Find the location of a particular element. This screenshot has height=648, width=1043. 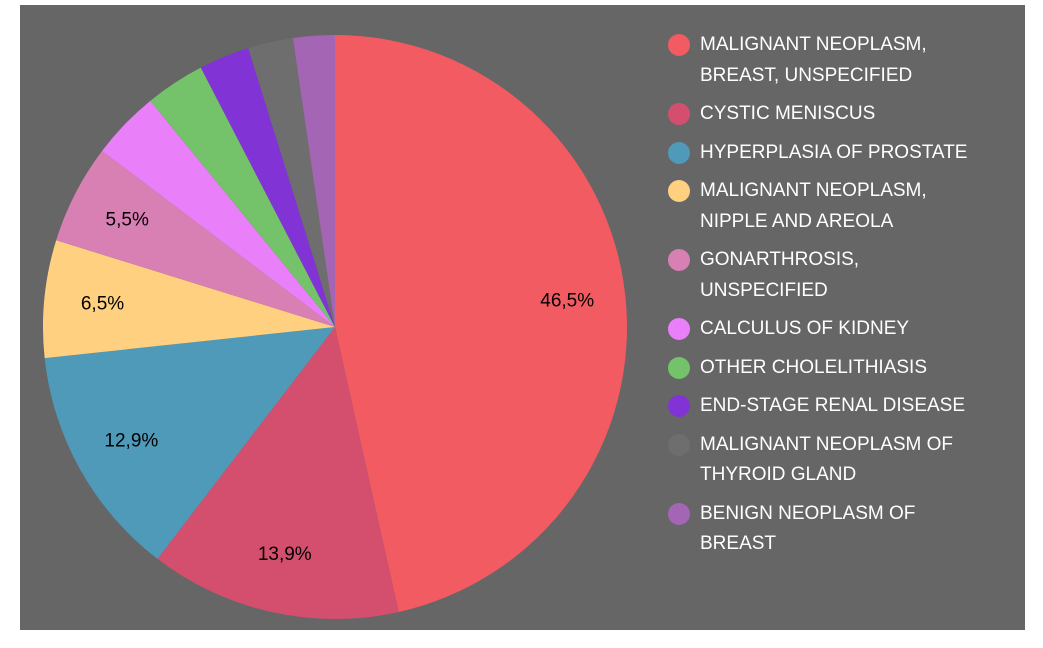

legend-label: CALCULUS OF KIDNEY is located at coordinates (805, 328).